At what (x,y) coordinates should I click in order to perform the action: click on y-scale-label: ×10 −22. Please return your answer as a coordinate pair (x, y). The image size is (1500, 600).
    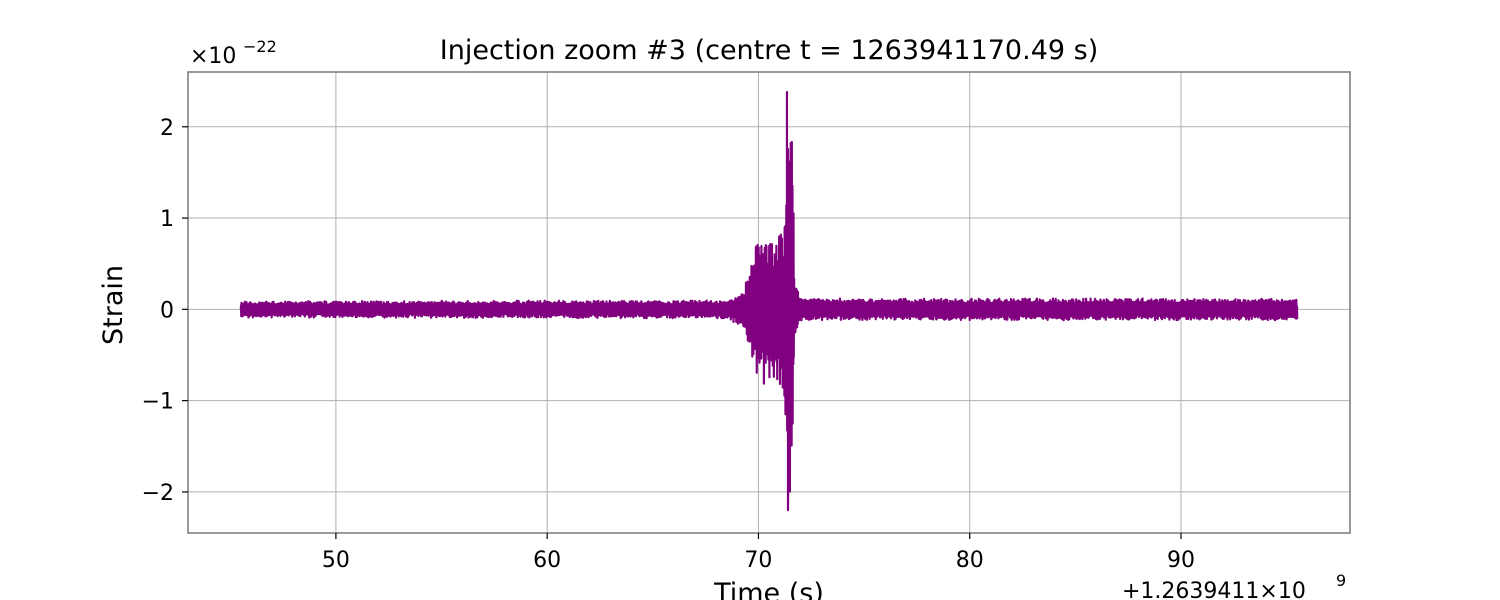
    Looking at the image, I should click on (233, 53).